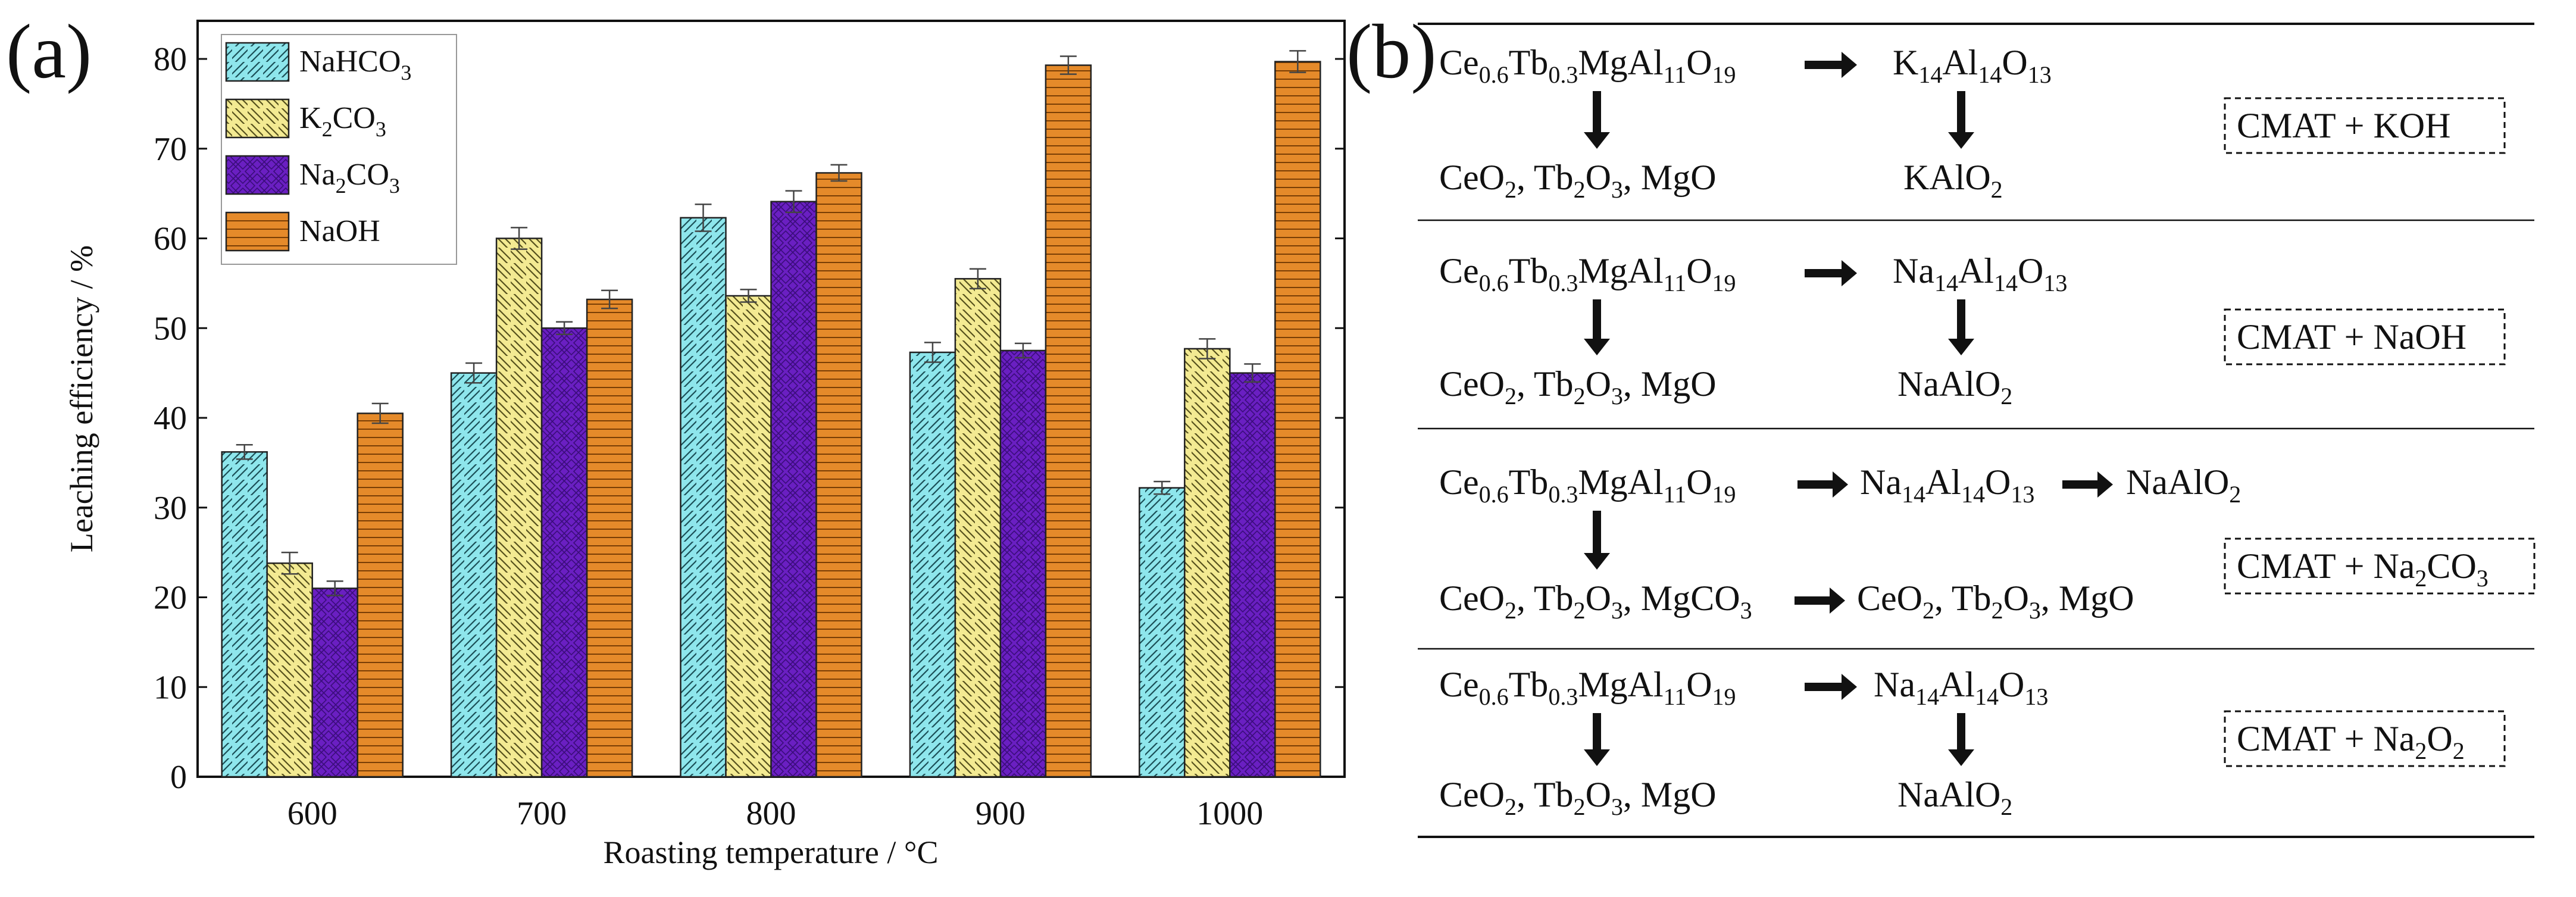 This screenshot has width=2576, height=897. Describe the element at coordinates (170, 329) in the screenshot. I see `y-tick-label: 50` at that location.